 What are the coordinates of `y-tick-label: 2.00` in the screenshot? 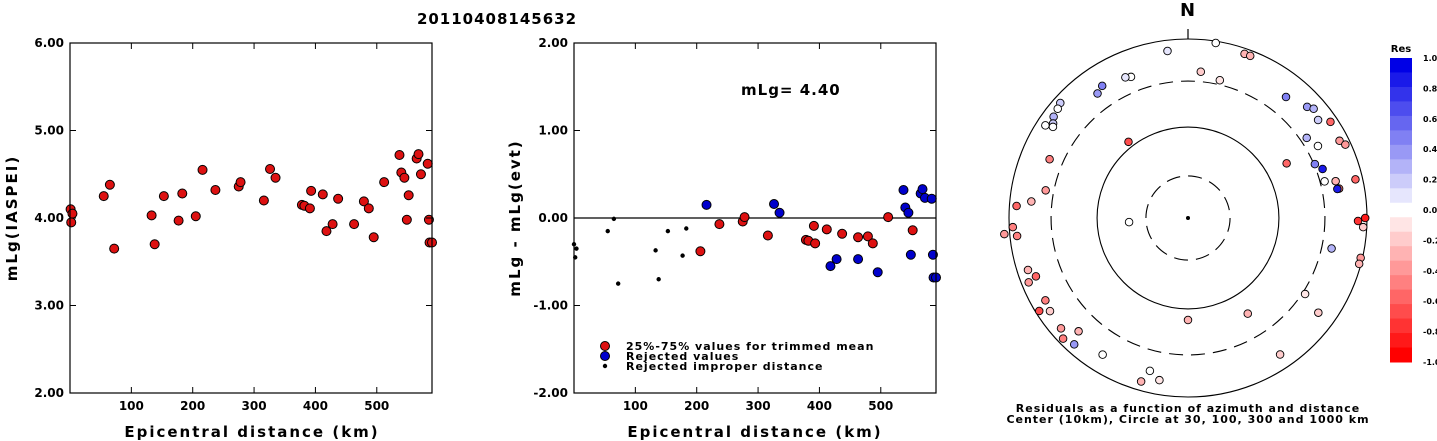 It's located at (553, 43).